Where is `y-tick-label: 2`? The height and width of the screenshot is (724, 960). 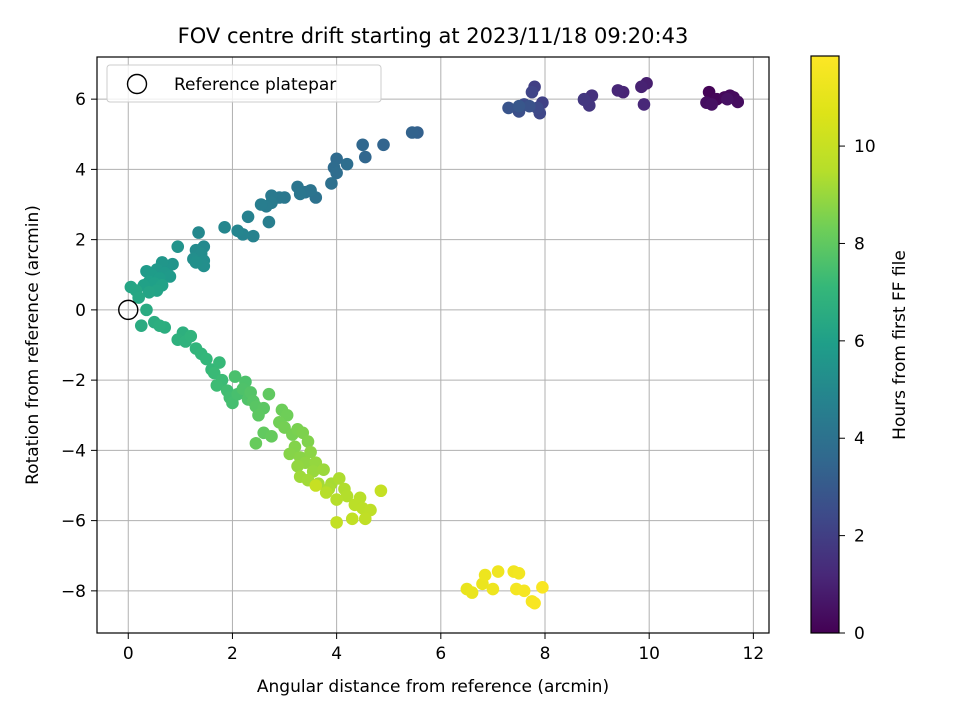 y-tick-label: 2 is located at coordinates (80, 241).